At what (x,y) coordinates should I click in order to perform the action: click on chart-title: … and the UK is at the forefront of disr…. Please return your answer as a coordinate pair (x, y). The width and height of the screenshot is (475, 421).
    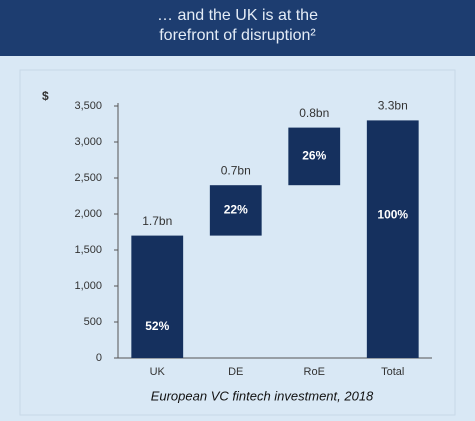
    Looking at the image, I should click on (237, 28).